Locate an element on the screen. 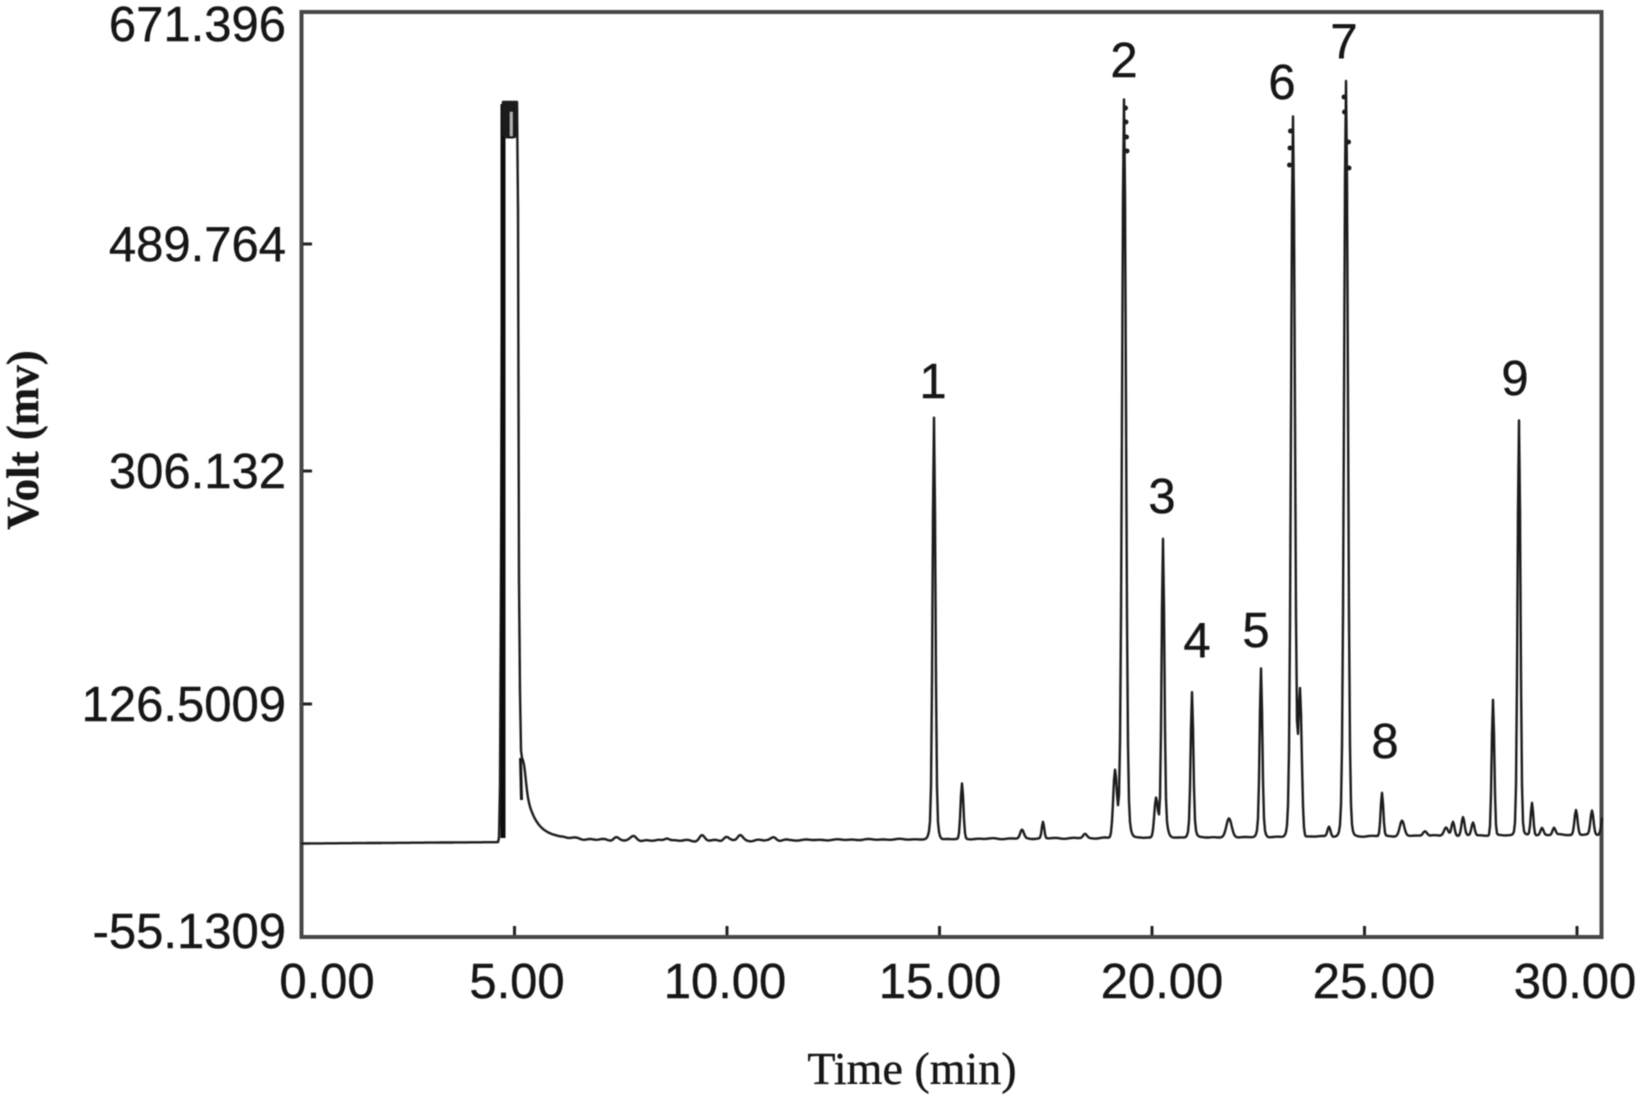 Image resolution: width=1642 pixels, height=1100 pixels. svg-text: 15.00 is located at coordinates (940, 982).